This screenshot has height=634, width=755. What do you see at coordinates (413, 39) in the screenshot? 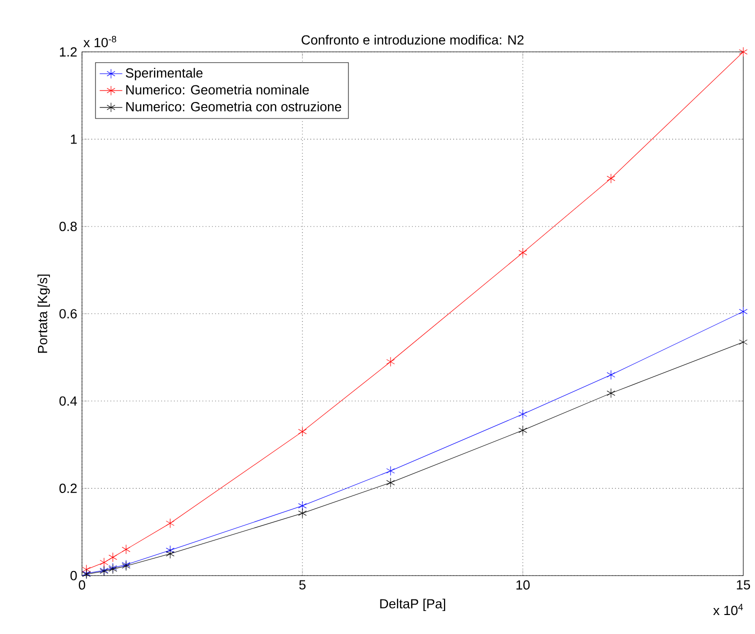
I see `chart-title: Confronto e introduzione modifica: N2` at bounding box center [413, 39].